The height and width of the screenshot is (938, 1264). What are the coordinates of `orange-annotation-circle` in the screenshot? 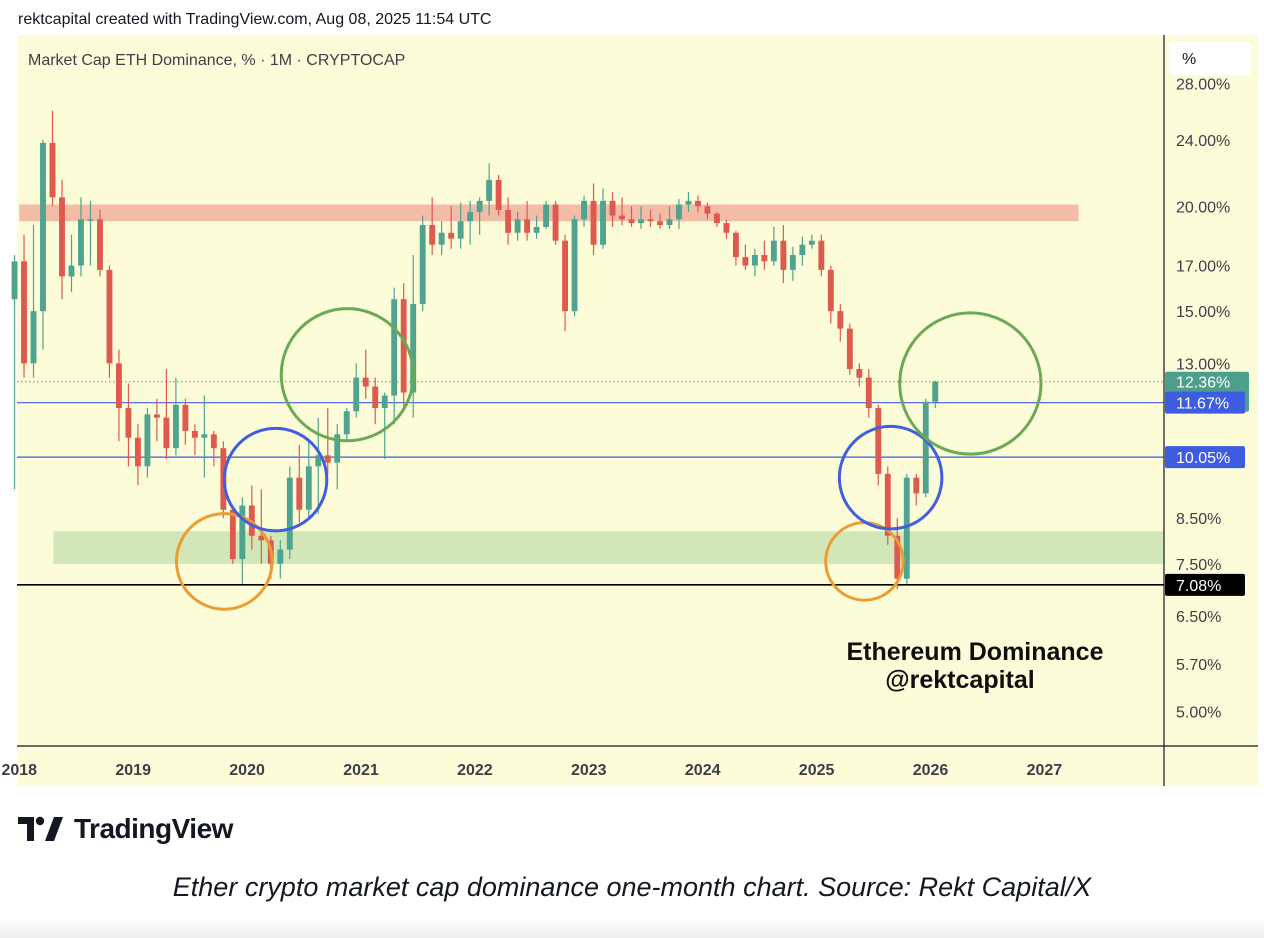 It's located at (224, 561).